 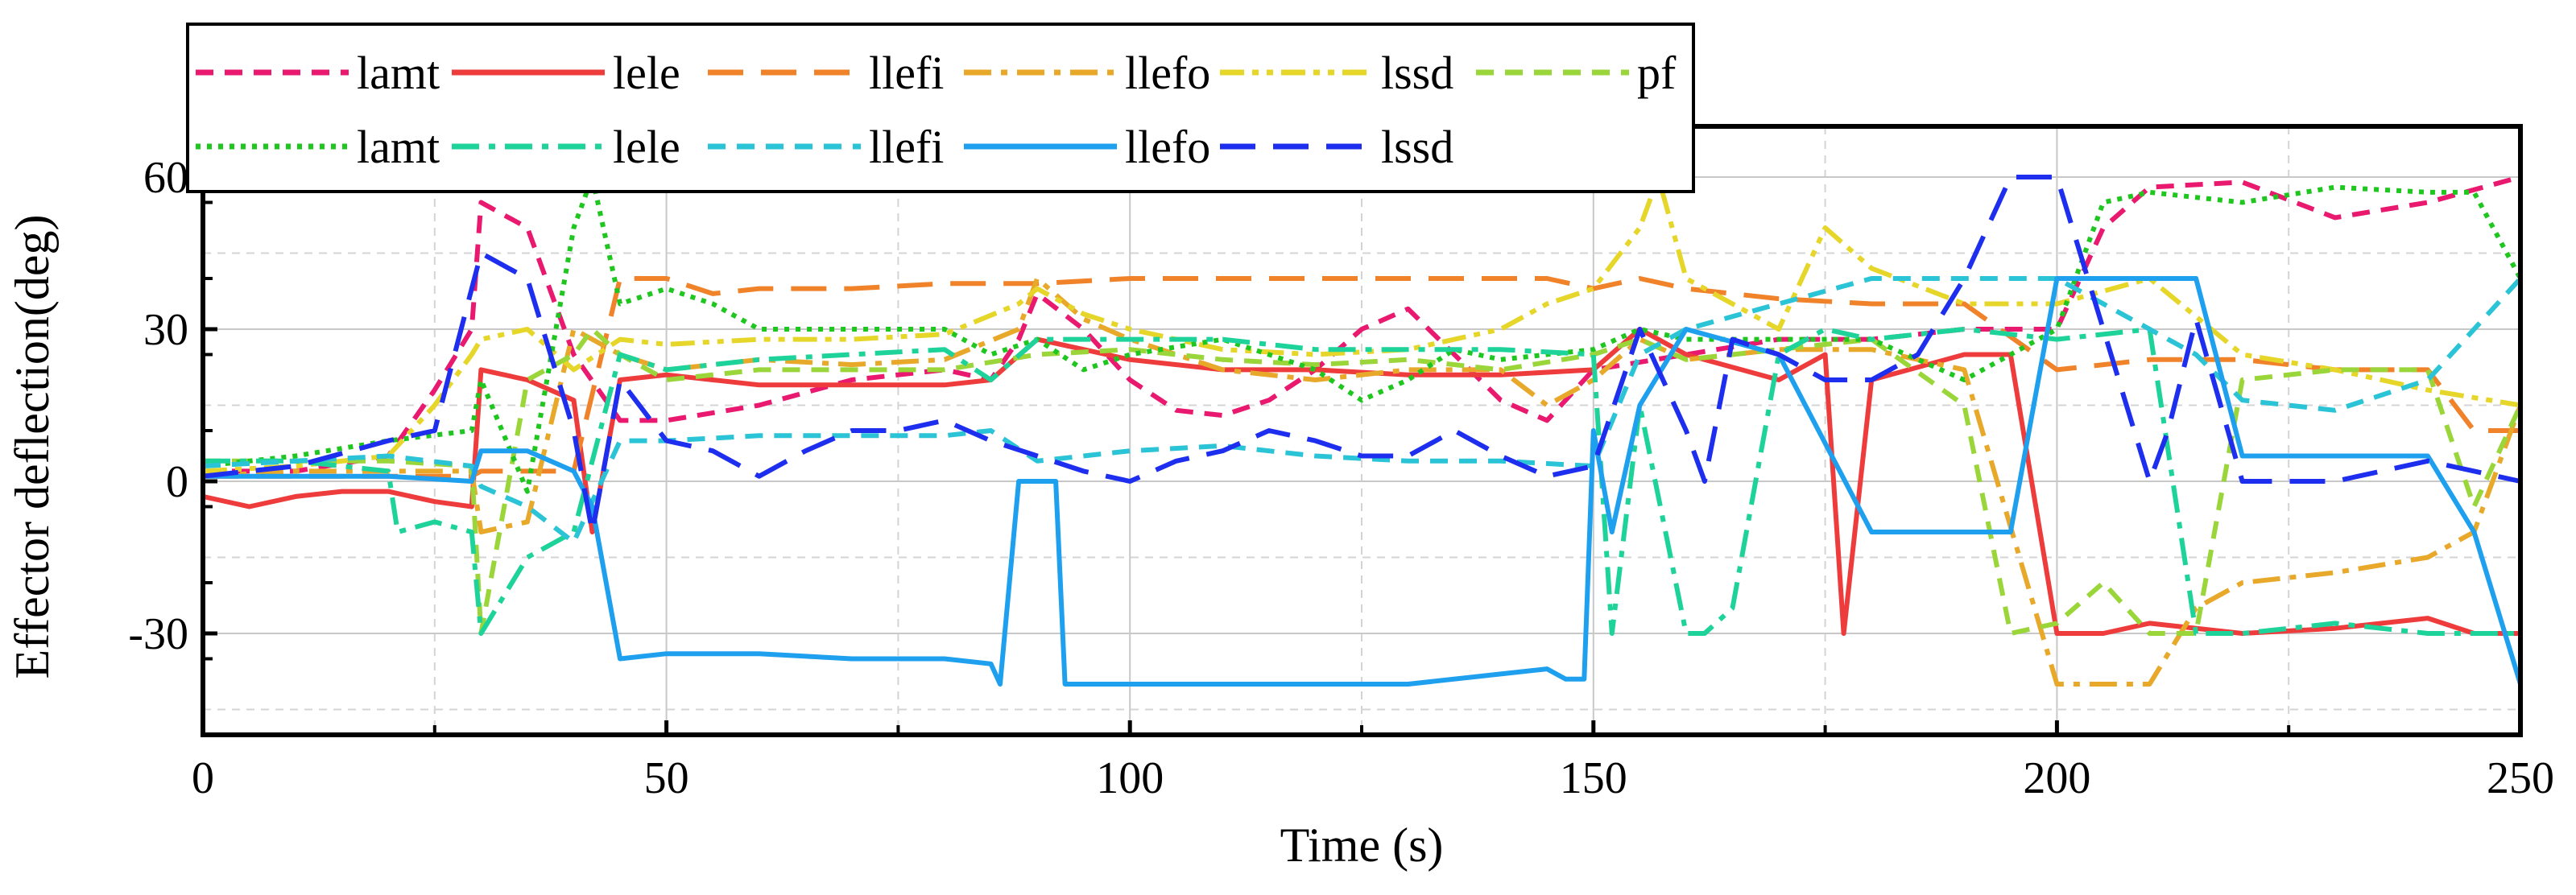 I want to click on y-tick-label: -30, so click(x=158, y=634).